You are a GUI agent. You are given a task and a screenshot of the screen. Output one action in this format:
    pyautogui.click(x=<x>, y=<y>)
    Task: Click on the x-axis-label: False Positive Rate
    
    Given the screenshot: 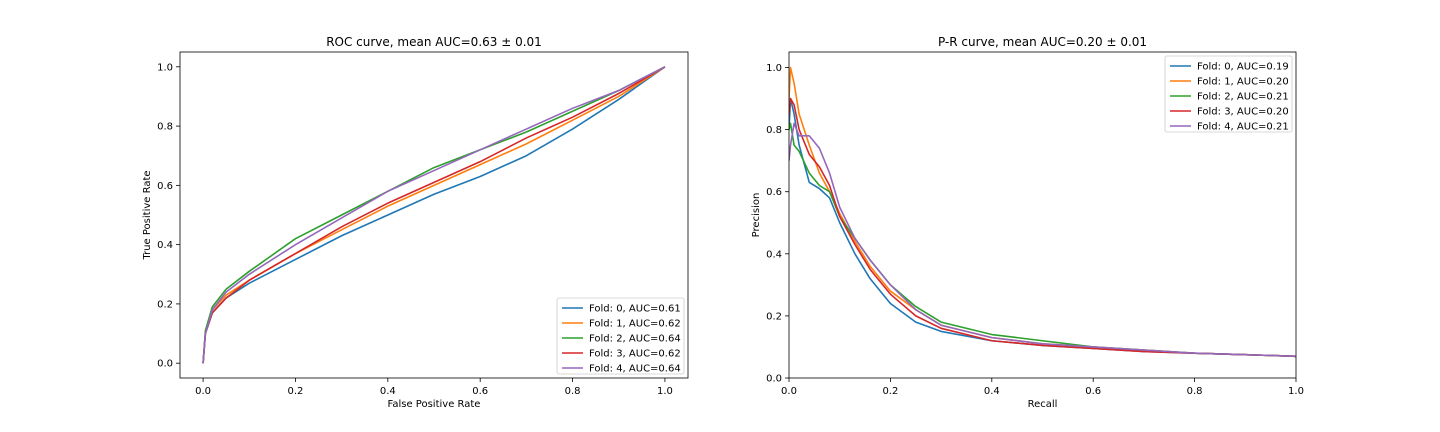 What is the action you would take?
    pyautogui.click(x=434, y=404)
    